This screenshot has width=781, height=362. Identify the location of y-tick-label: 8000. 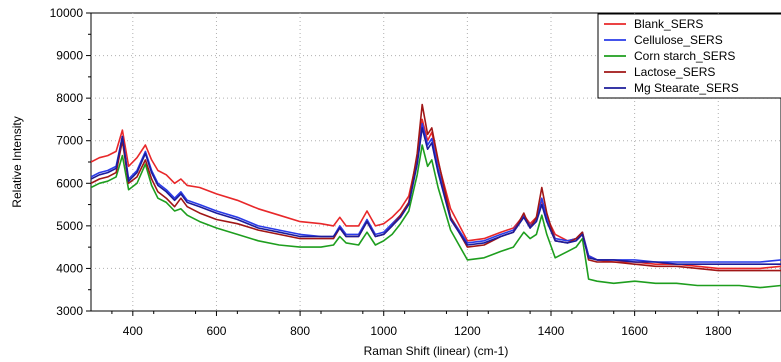
(69, 98).